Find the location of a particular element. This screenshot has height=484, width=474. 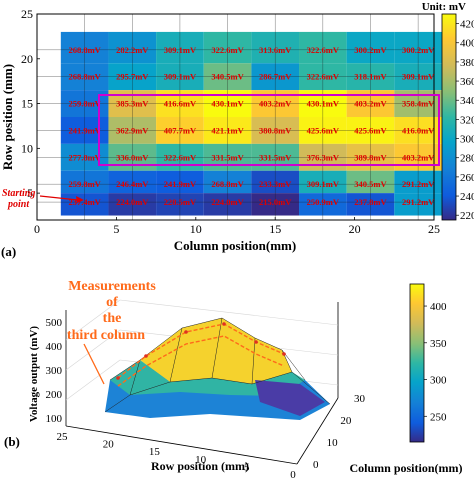

heatmap-ytick-label: 10 is located at coordinates (27, 148).